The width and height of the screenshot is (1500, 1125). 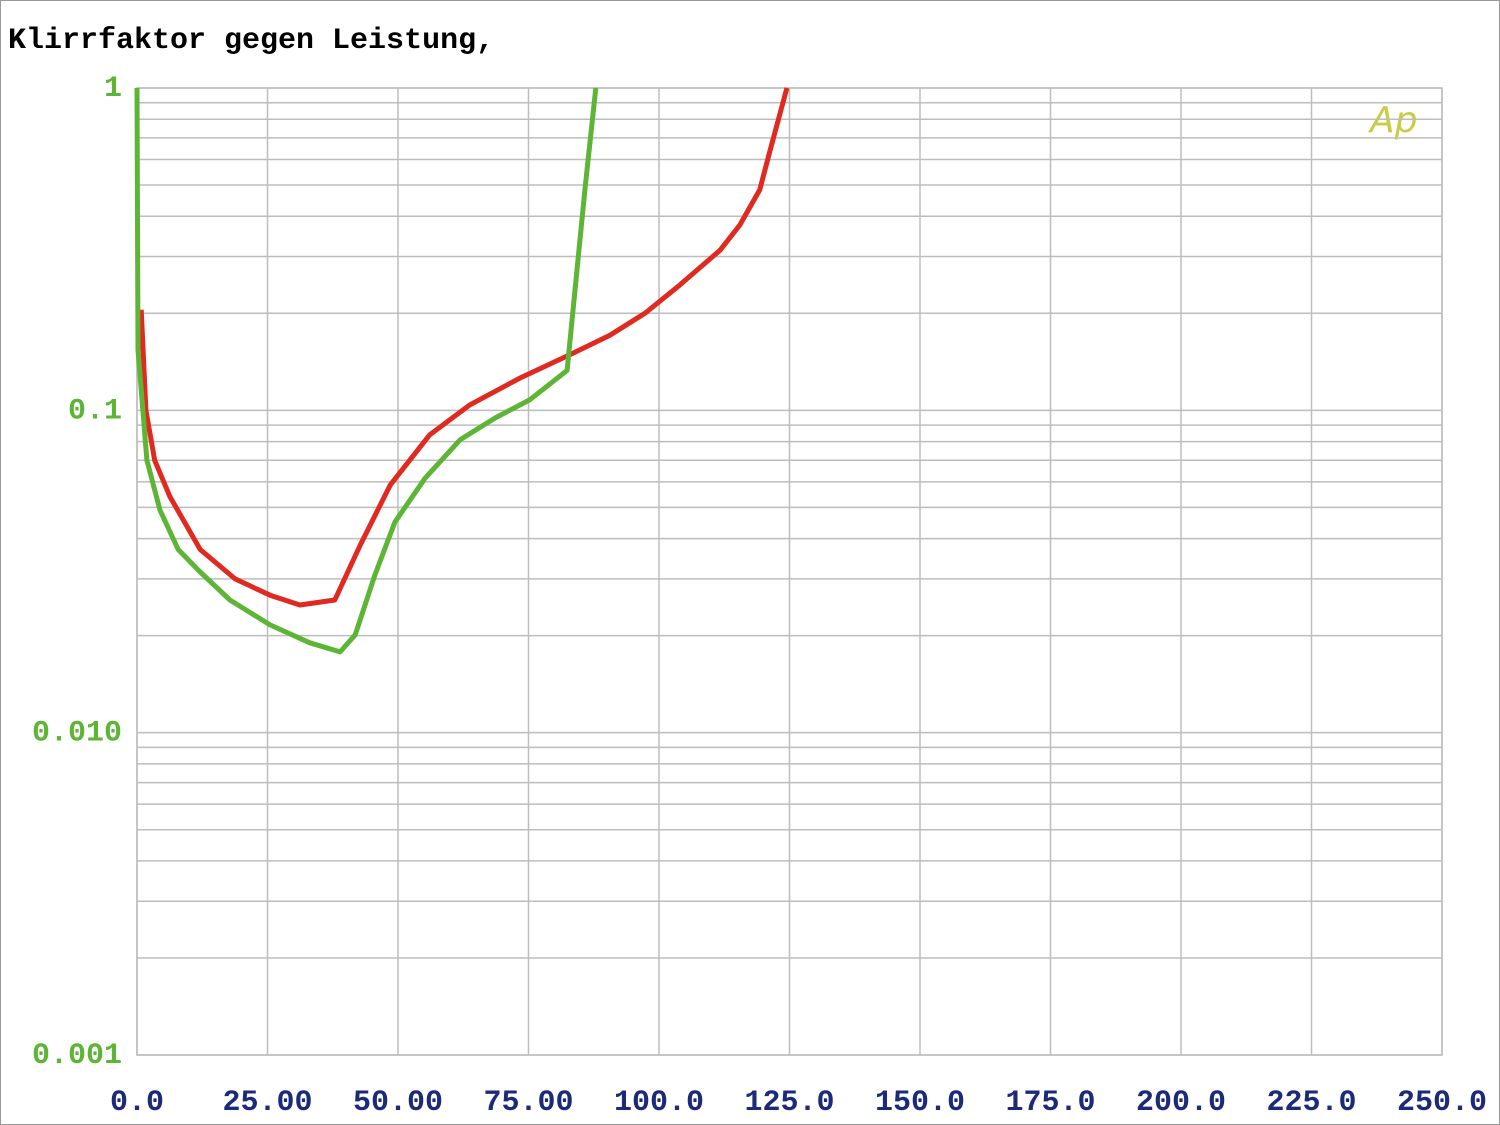 I want to click on x-tick-label: 50.00, so click(x=398, y=1103).